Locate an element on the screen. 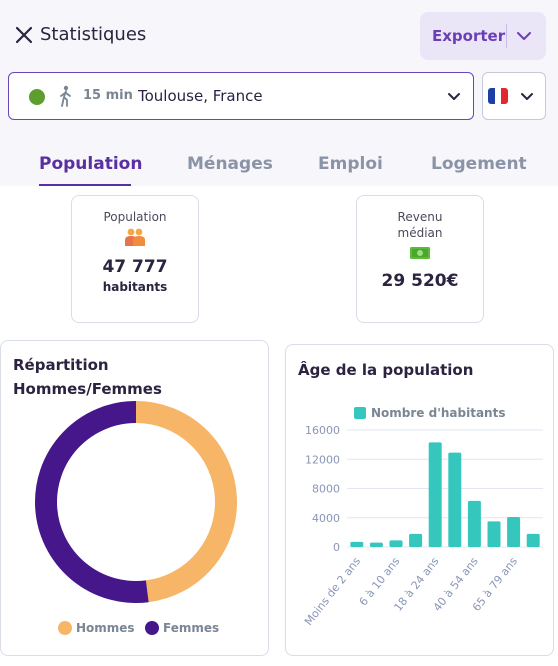 This screenshot has width=558, height=666. city-name: Toulouse, France is located at coordinates (200, 96).